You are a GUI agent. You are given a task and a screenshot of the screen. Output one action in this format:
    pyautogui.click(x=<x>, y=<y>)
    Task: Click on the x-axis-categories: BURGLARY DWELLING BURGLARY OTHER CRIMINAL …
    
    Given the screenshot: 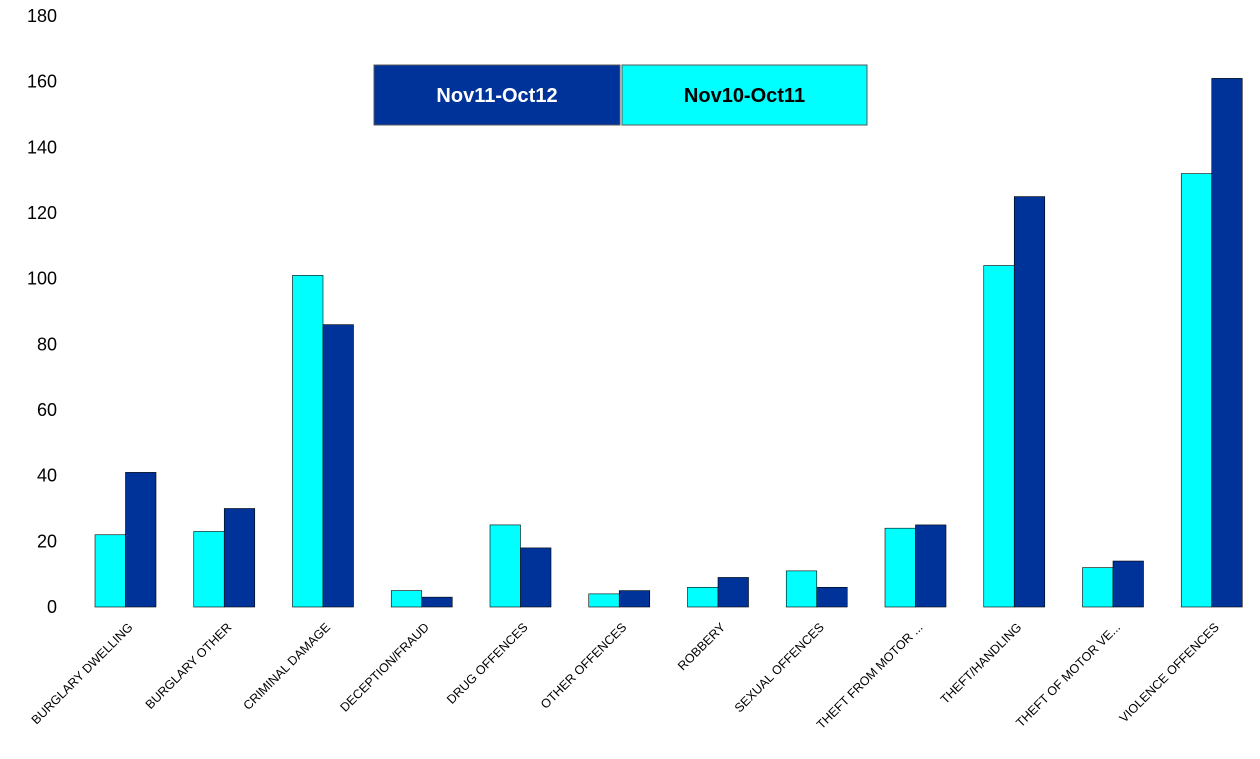 What is the action you would take?
    pyautogui.click(x=625, y=676)
    